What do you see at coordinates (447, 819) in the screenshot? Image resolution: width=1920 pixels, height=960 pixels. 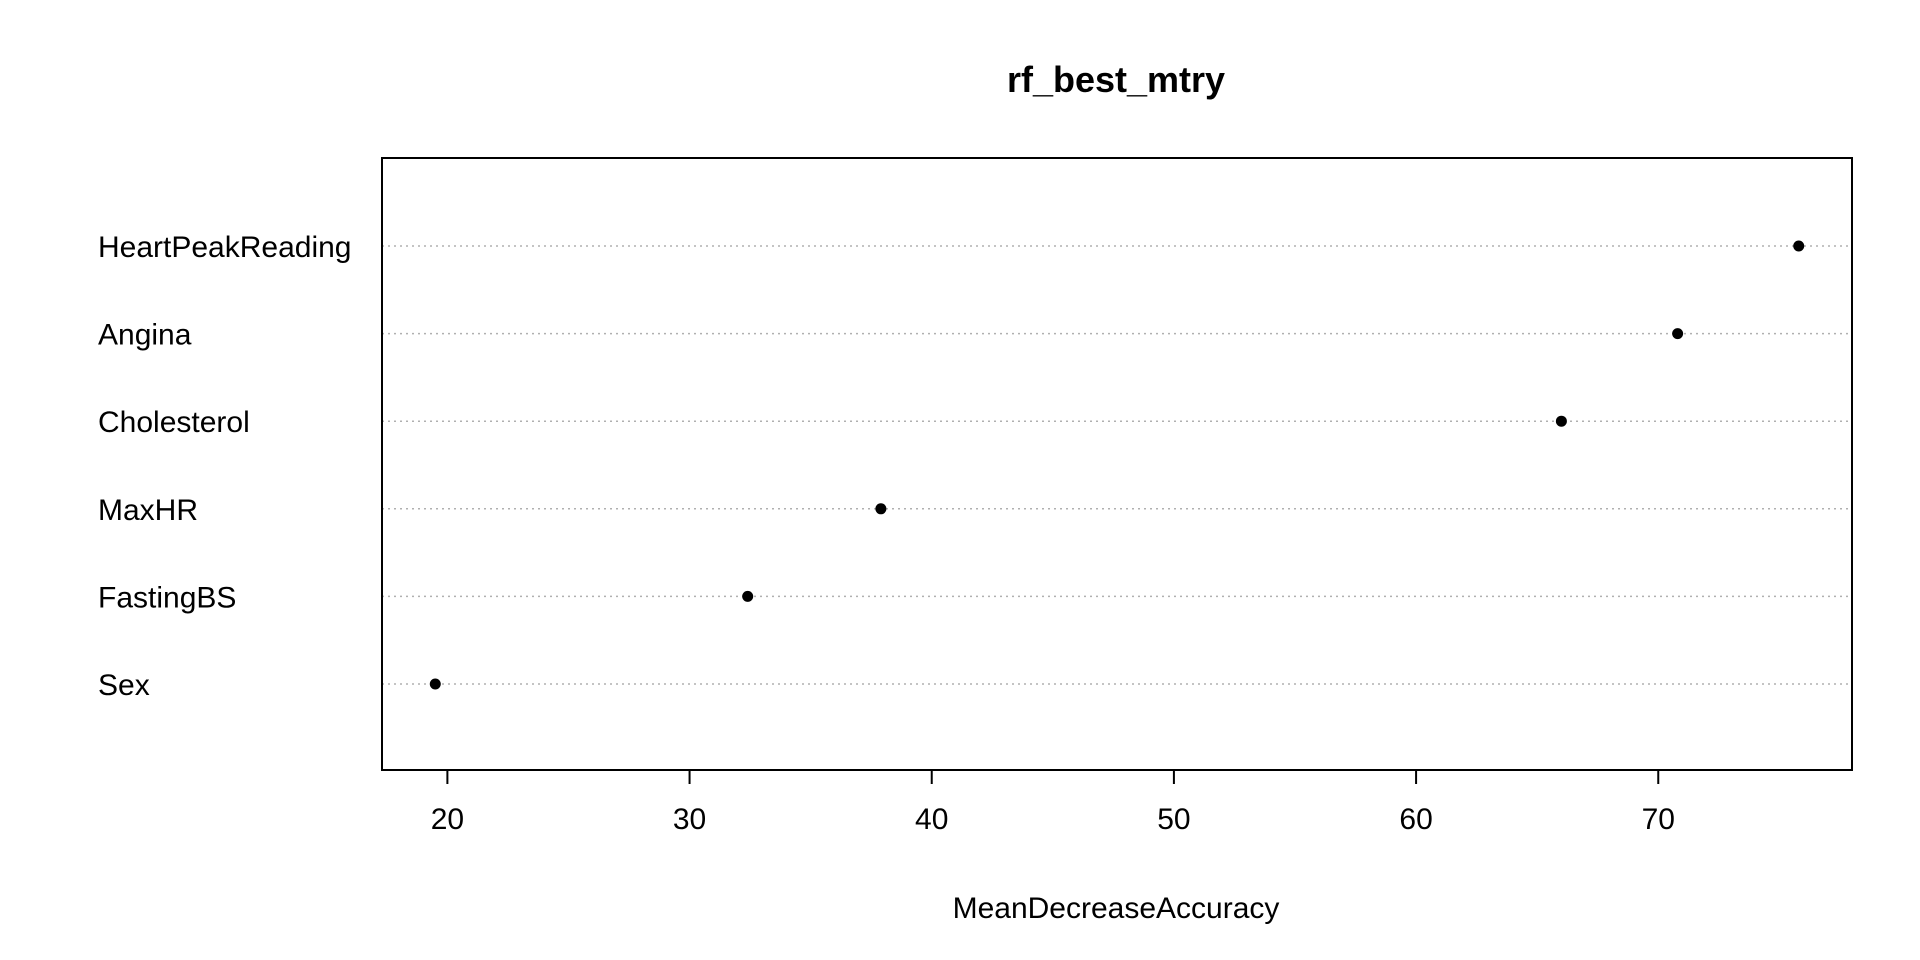 I see `x-tick-label: 20` at bounding box center [447, 819].